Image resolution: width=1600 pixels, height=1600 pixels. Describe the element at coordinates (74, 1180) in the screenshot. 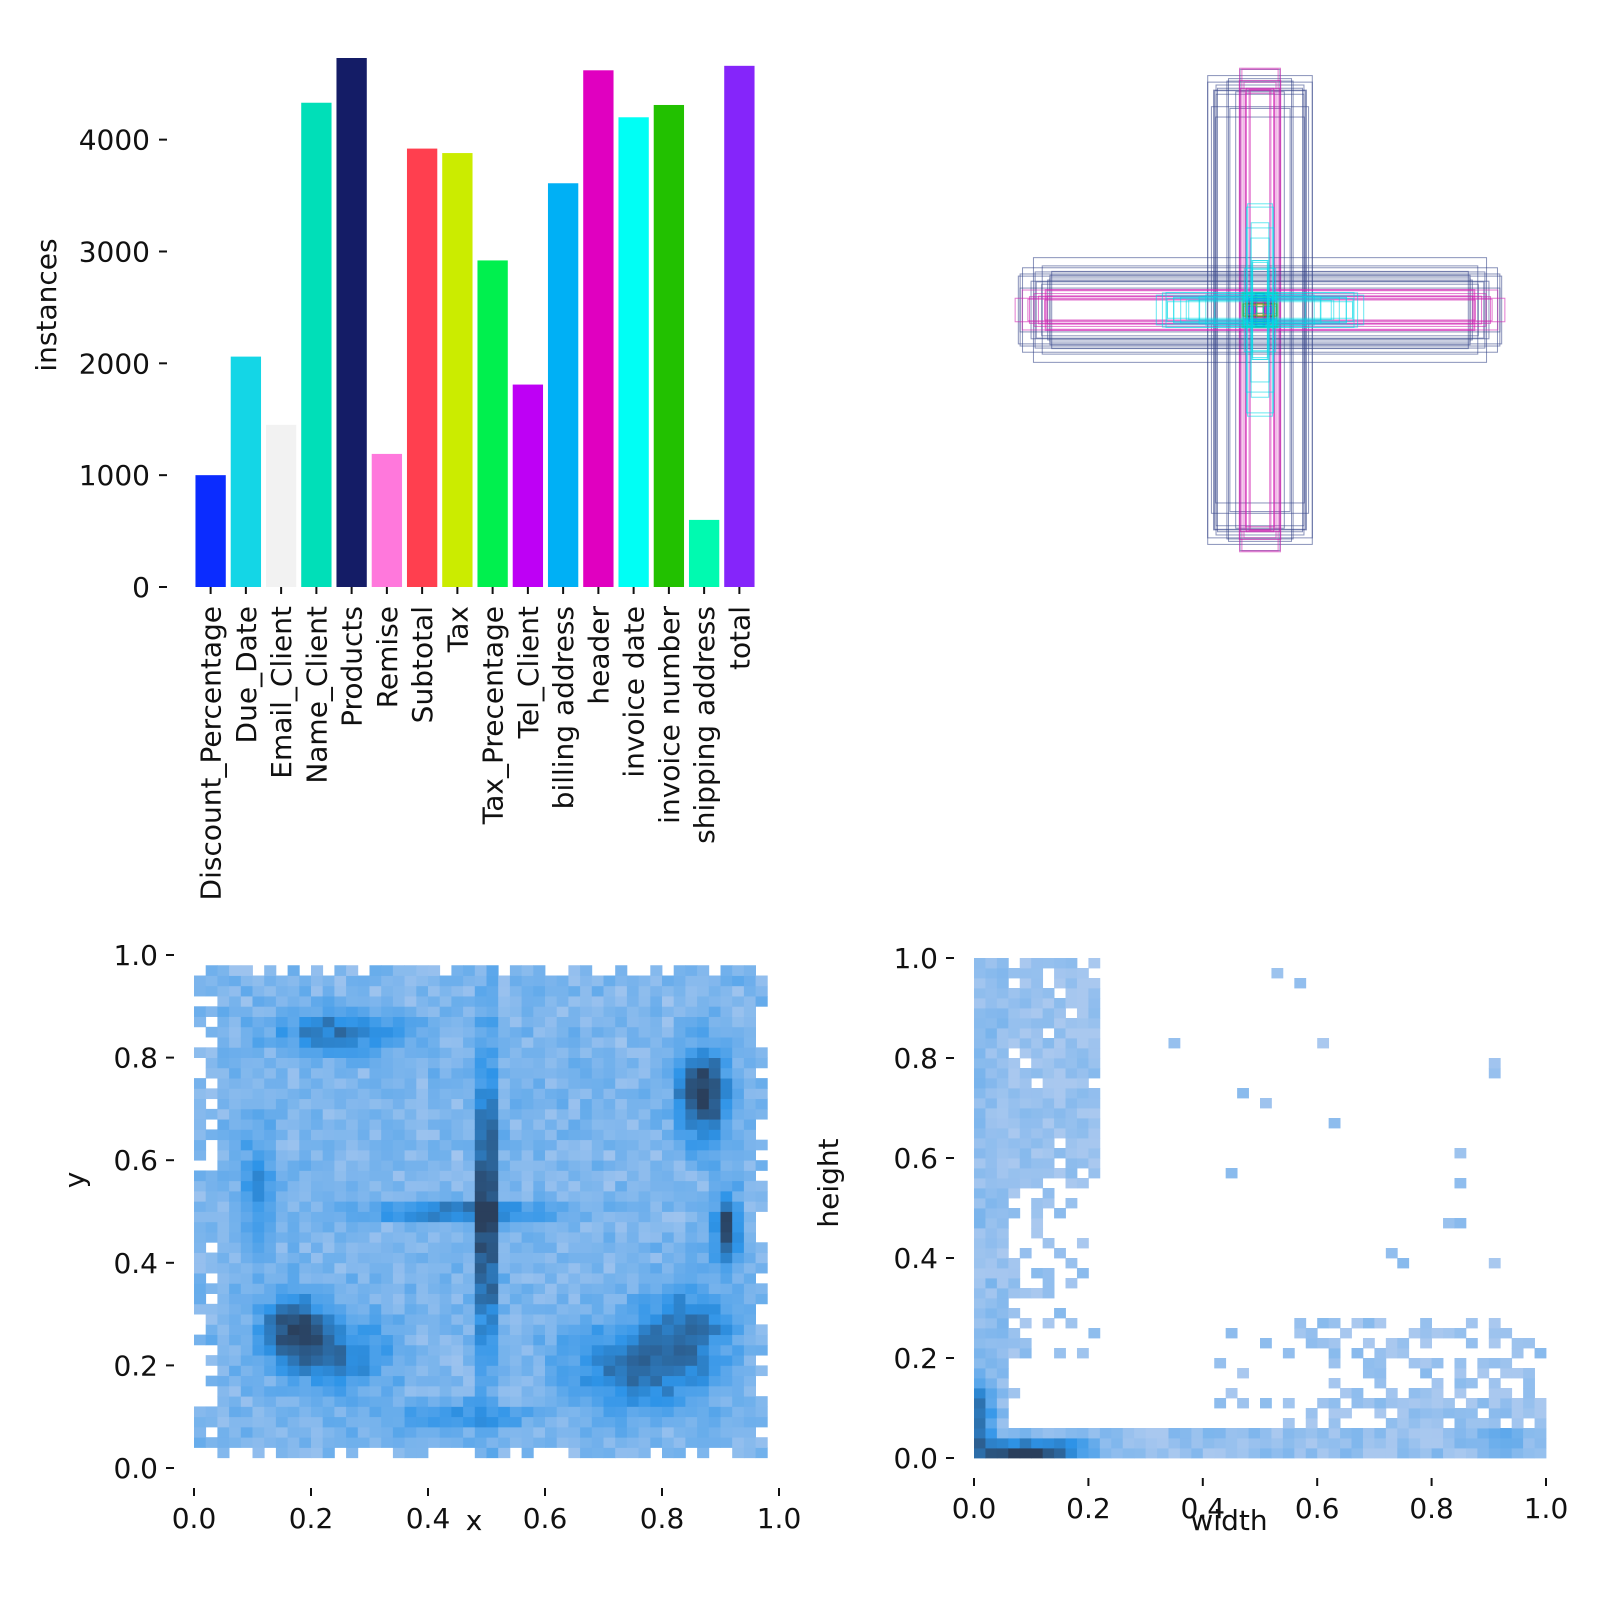

I see `y-axis-label: y` at that location.